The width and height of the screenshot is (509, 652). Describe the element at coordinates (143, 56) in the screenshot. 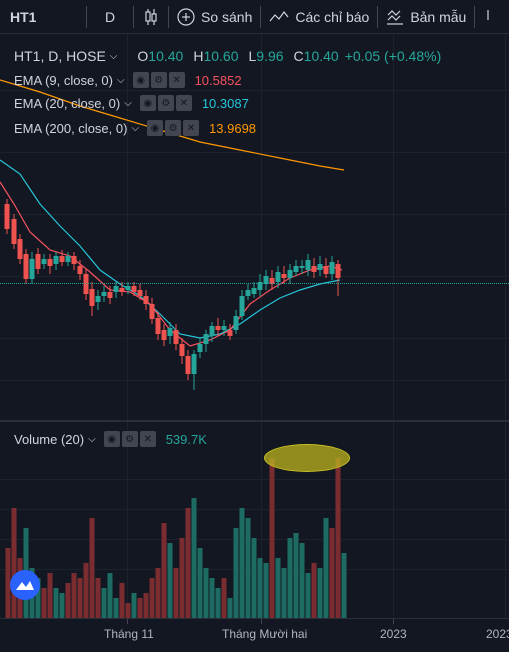

I see `open-label: O` at that location.